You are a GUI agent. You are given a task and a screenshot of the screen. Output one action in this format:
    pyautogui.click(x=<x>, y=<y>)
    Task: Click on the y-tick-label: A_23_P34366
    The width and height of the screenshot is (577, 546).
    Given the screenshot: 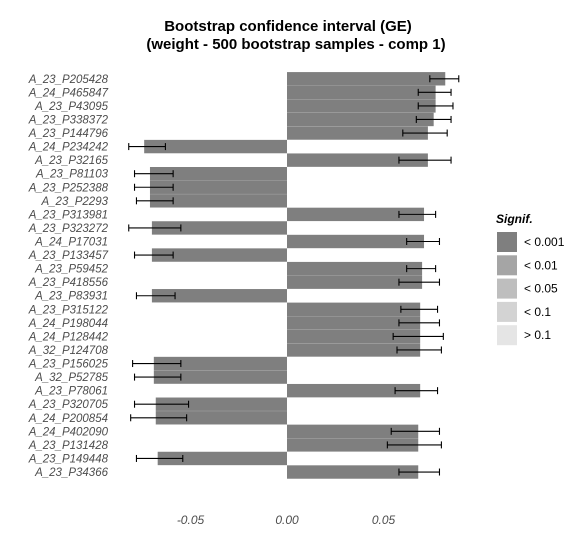 What is the action you would take?
    pyautogui.click(x=71, y=473)
    